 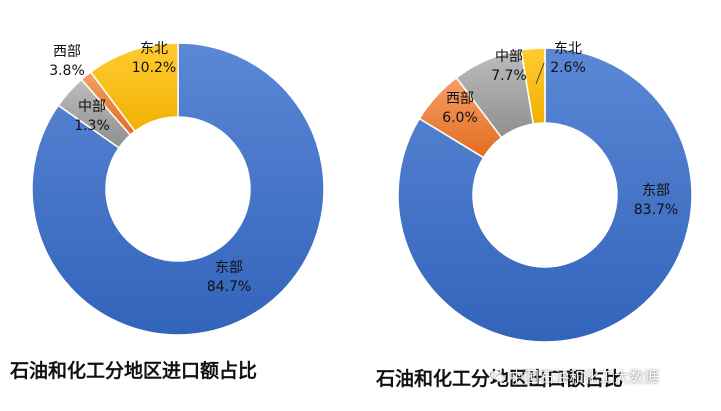 I want to click on import-data-label-3: 东北 10.2%, so click(x=154, y=58).